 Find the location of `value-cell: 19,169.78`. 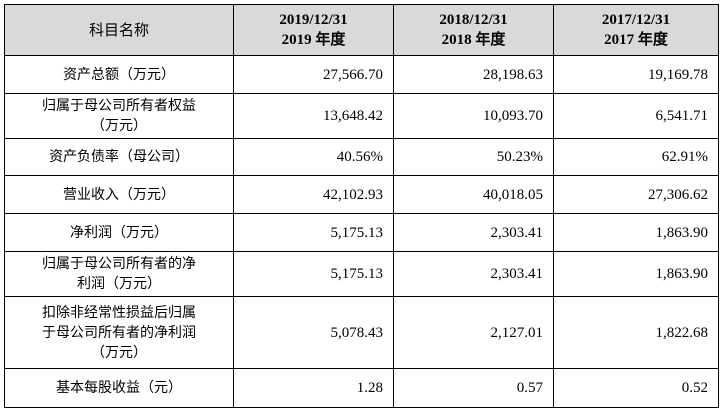

value-cell: 19,169.78 is located at coordinates (636, 74).